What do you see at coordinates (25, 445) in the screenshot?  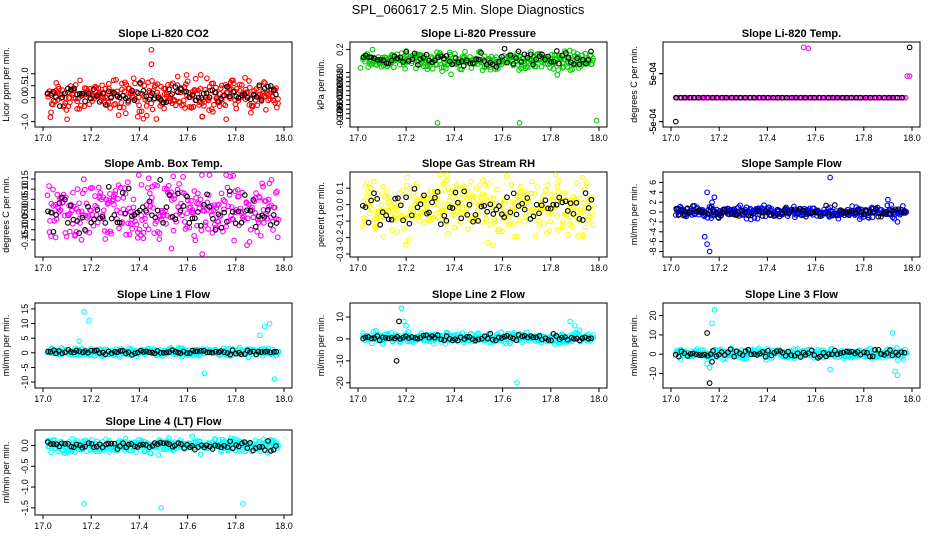 I see `y-tick-label: 0.0` at bounding box center [25, 445].